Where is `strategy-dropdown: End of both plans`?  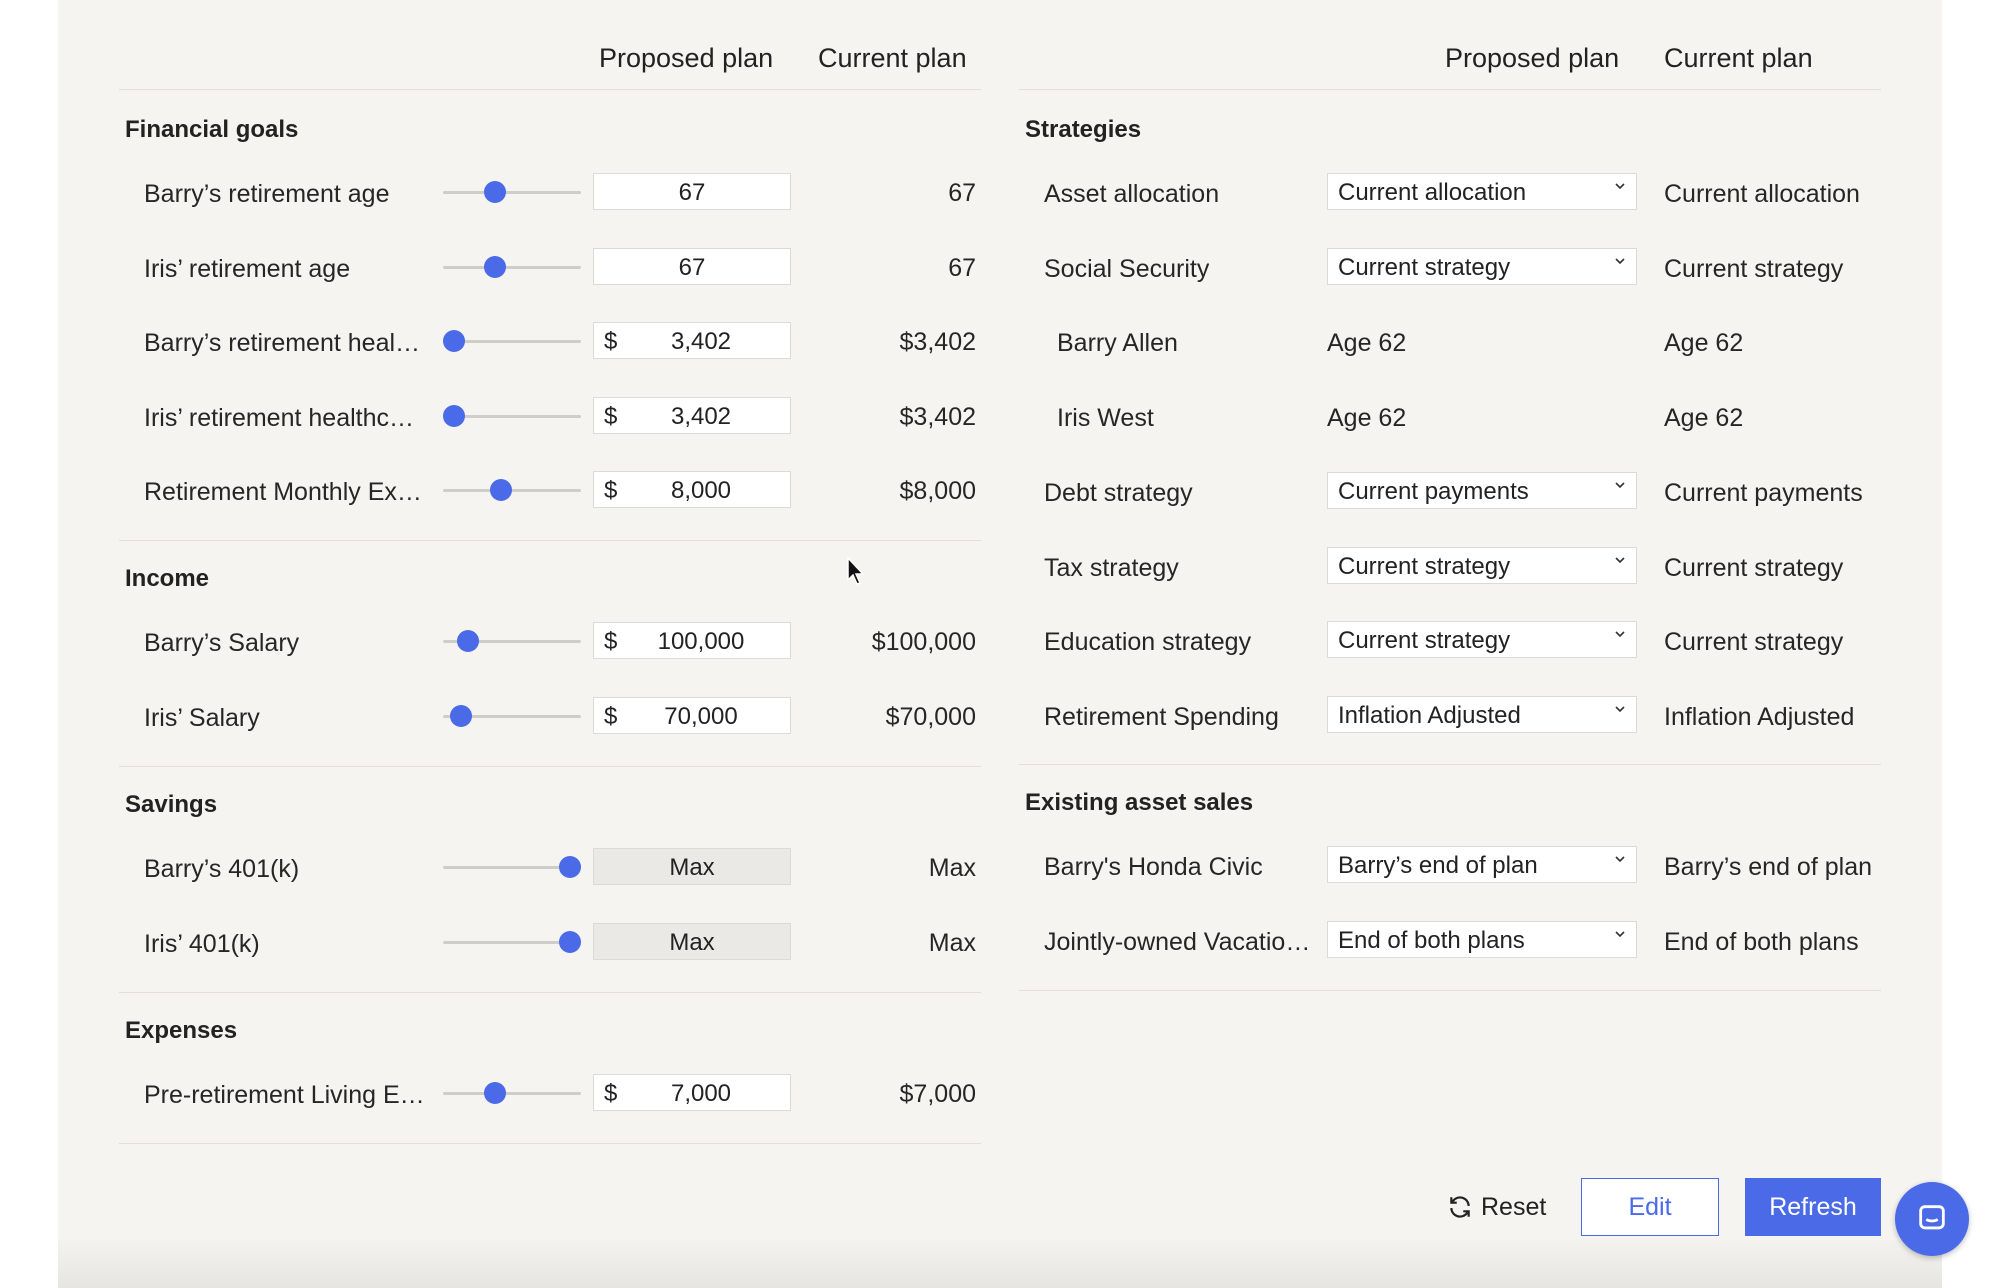 strategy-dropdown: End of both plans is located at coordinates (1482, 939).